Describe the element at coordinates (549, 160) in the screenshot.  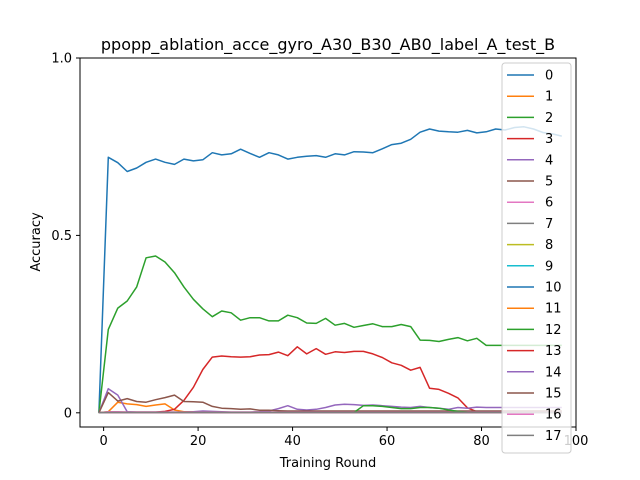
I see `legend-label-4: 4` at that location.